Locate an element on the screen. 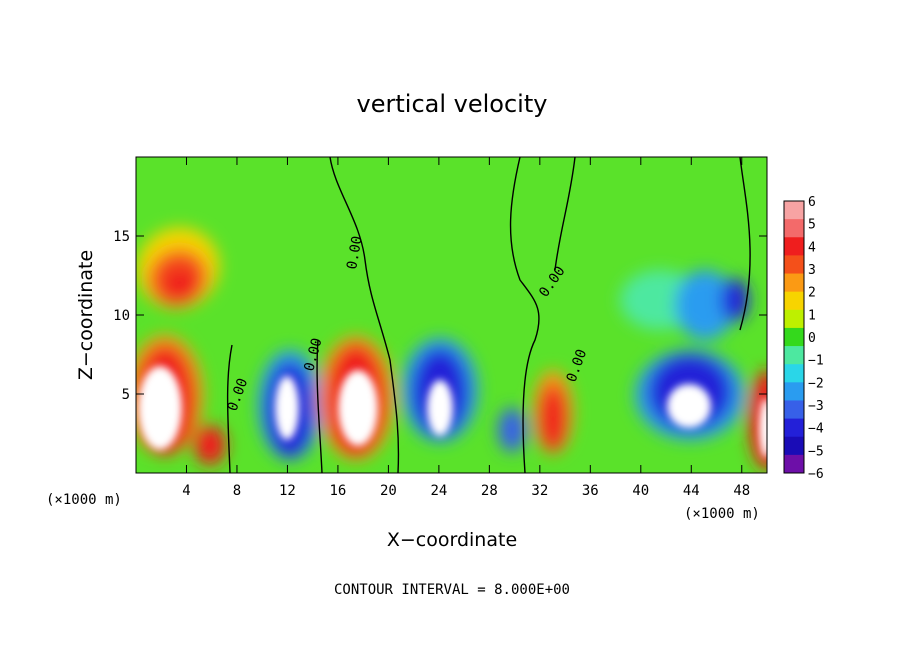 This screenshot has width=904, height=654. colorbar-tick-label: −6 is located at coordinates (816, 474).